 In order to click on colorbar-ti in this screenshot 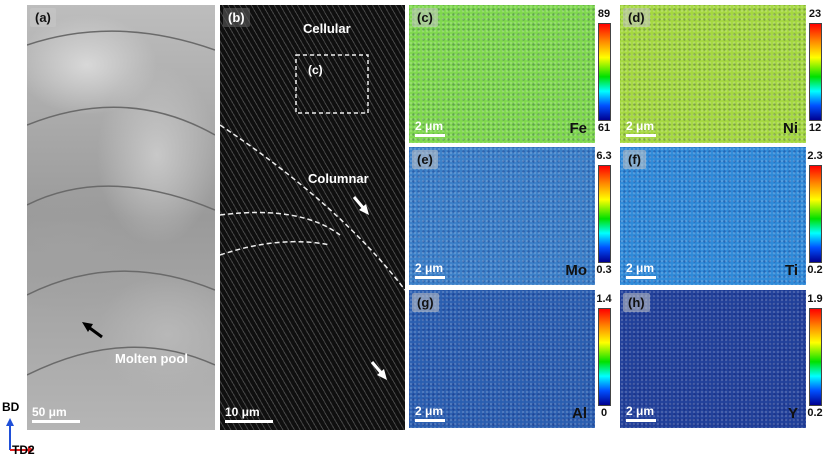, I will do `click(815, 214)`.